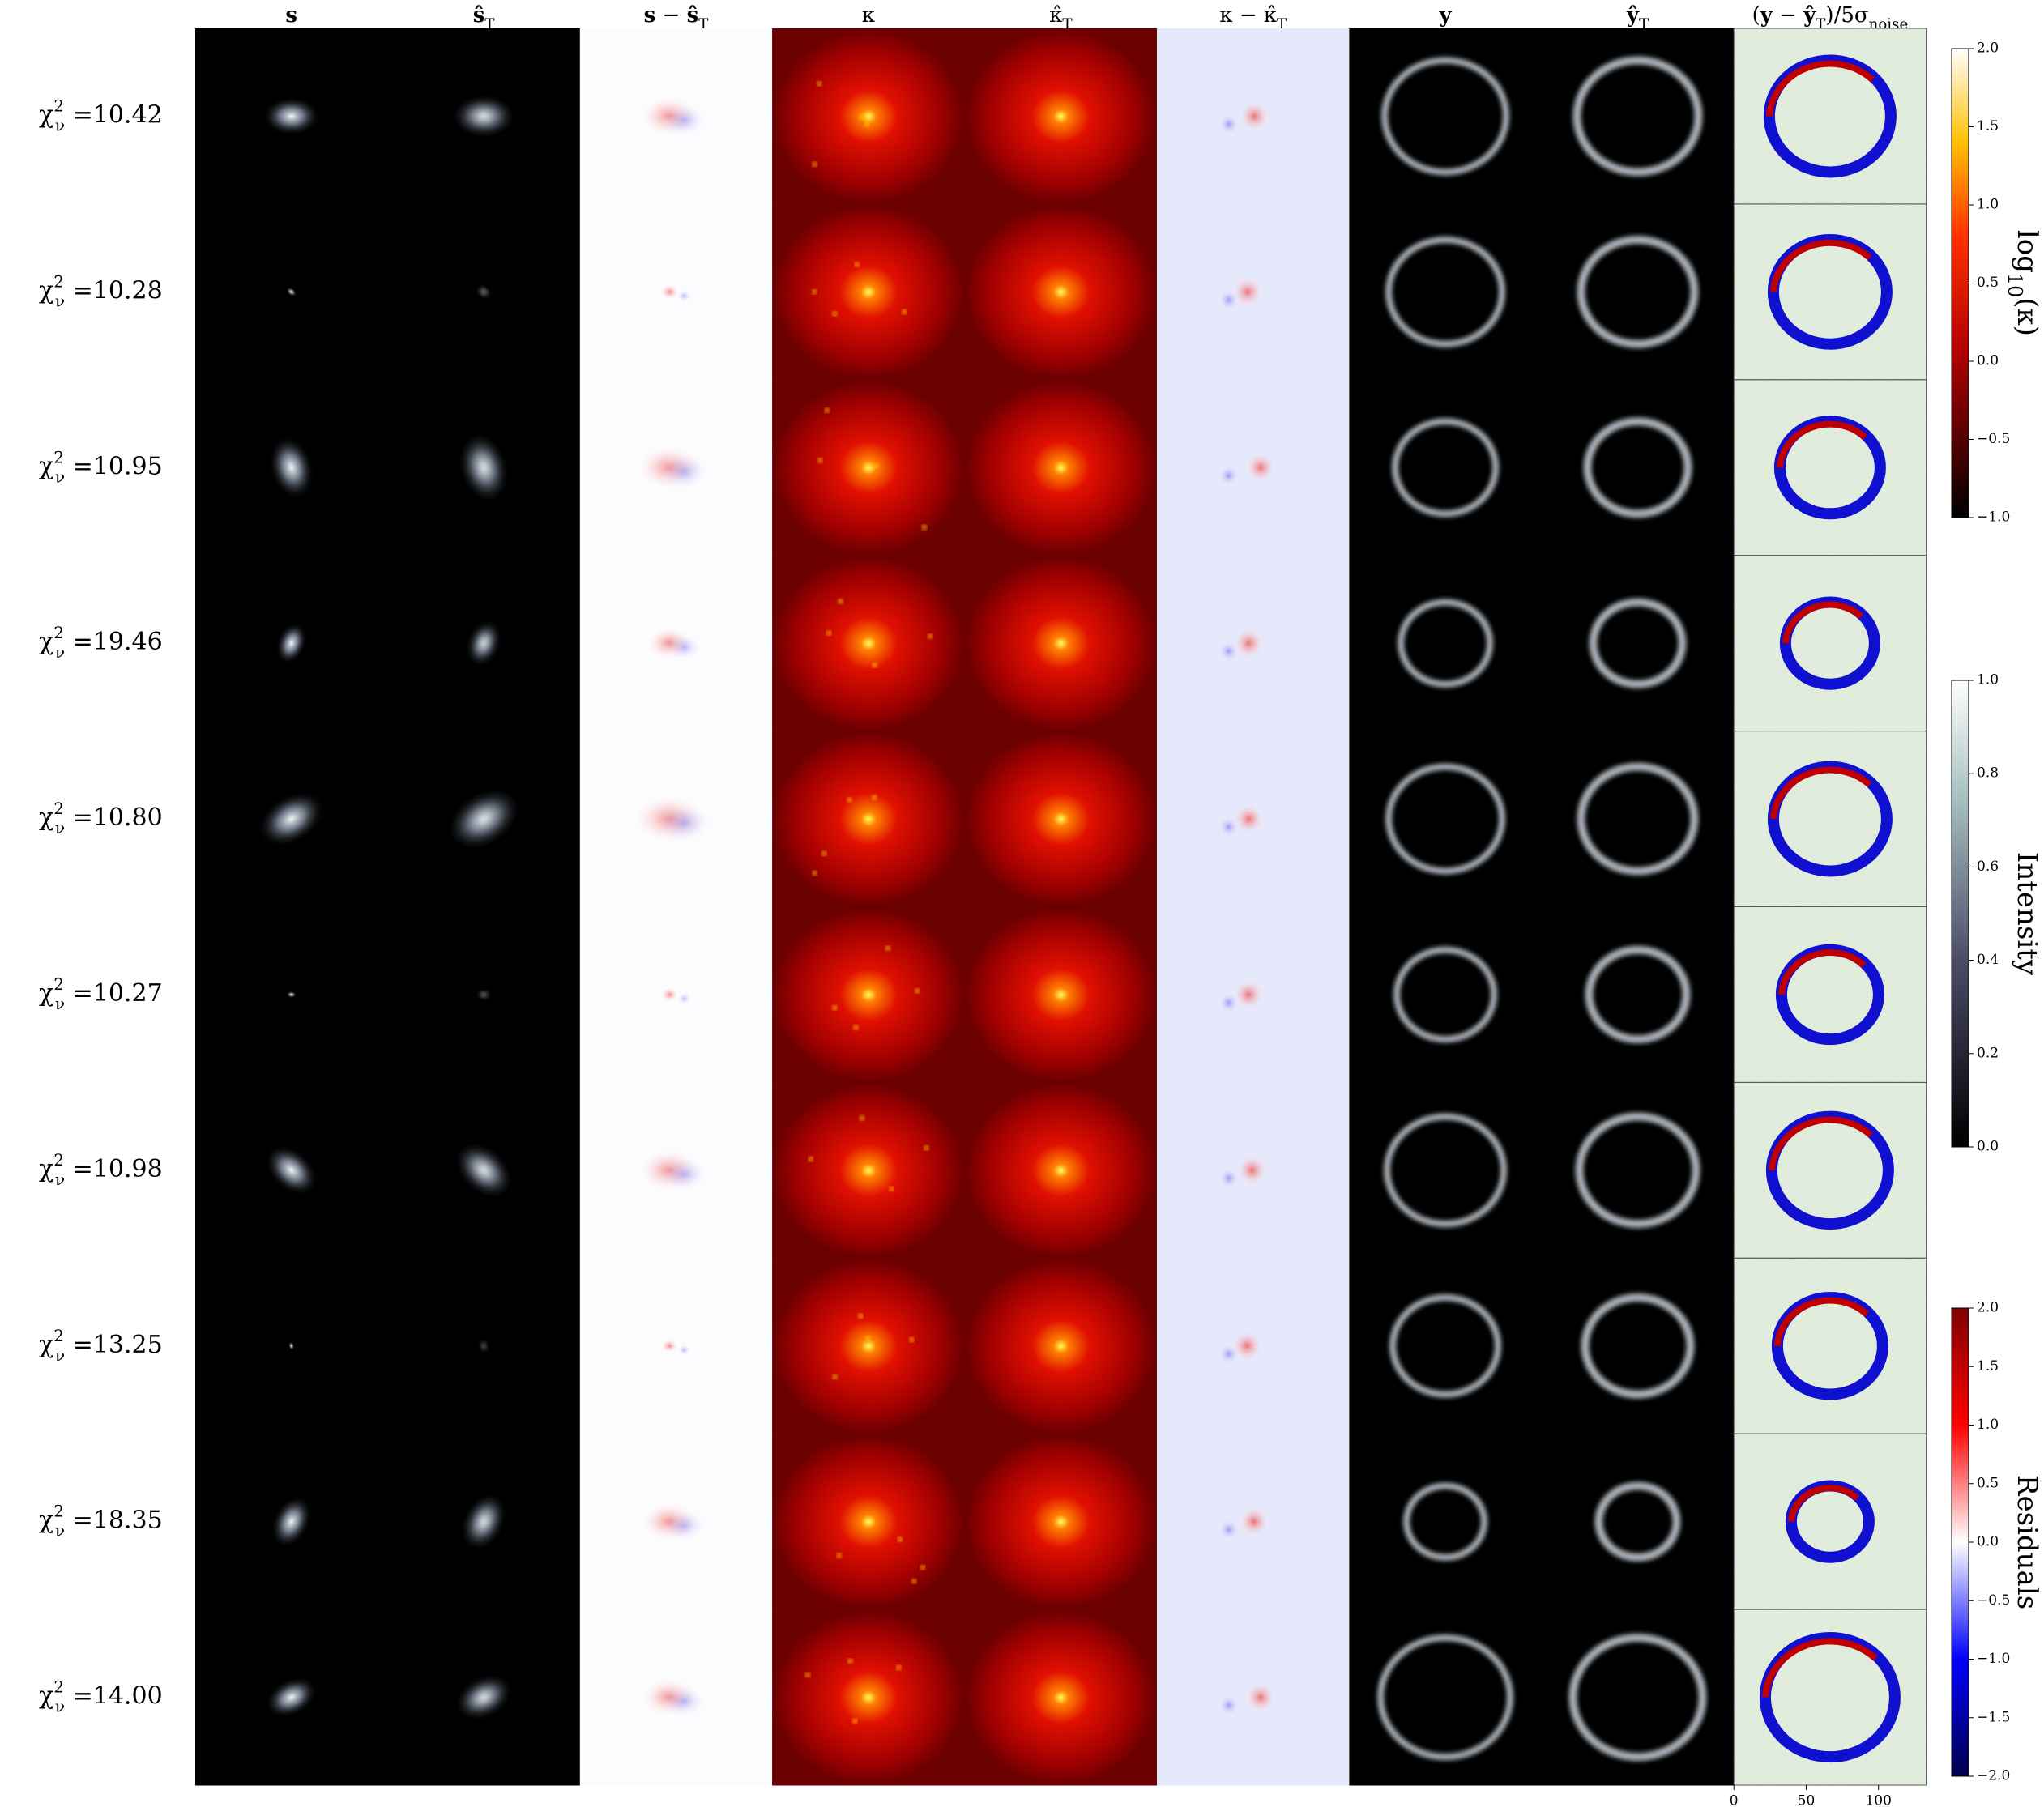 The width and height of the screenshot is (2044, 1807). I want to click on colorbar-tick-label: −1.5, so click(1993, 1717).